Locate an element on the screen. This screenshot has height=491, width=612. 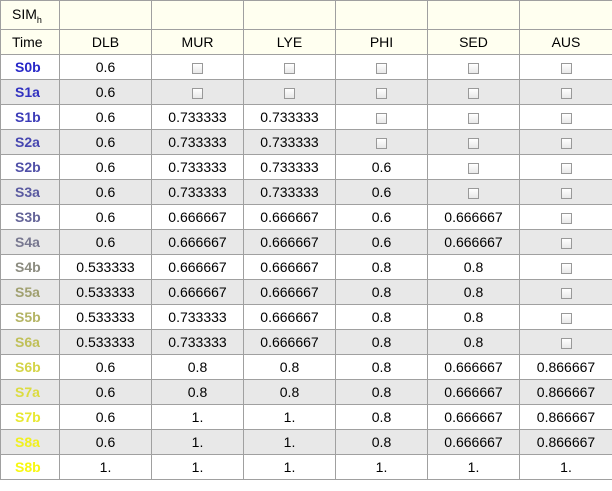
column-header: DLB is located at coordinates (105, 42).